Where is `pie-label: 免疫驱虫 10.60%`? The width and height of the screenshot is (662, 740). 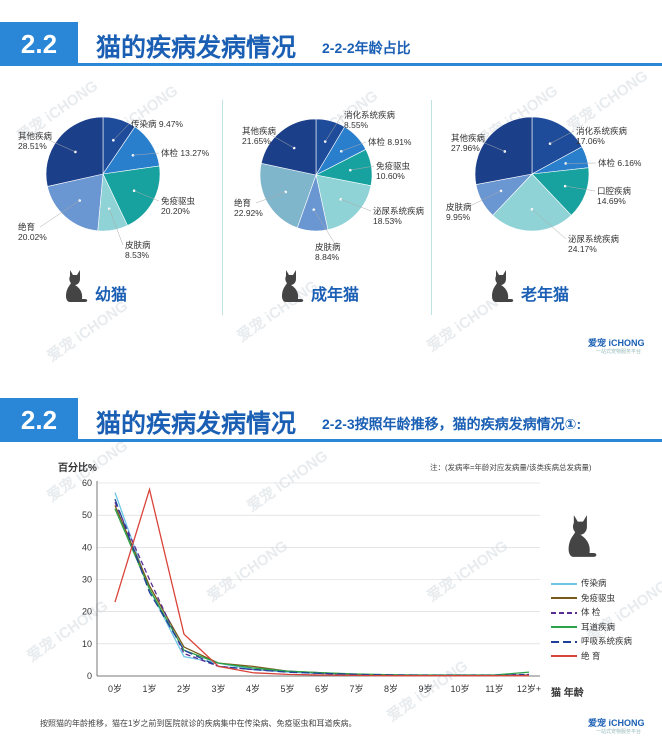
pie-label: 免疫驱虫 10.60% is located at coordinates (393, 171).